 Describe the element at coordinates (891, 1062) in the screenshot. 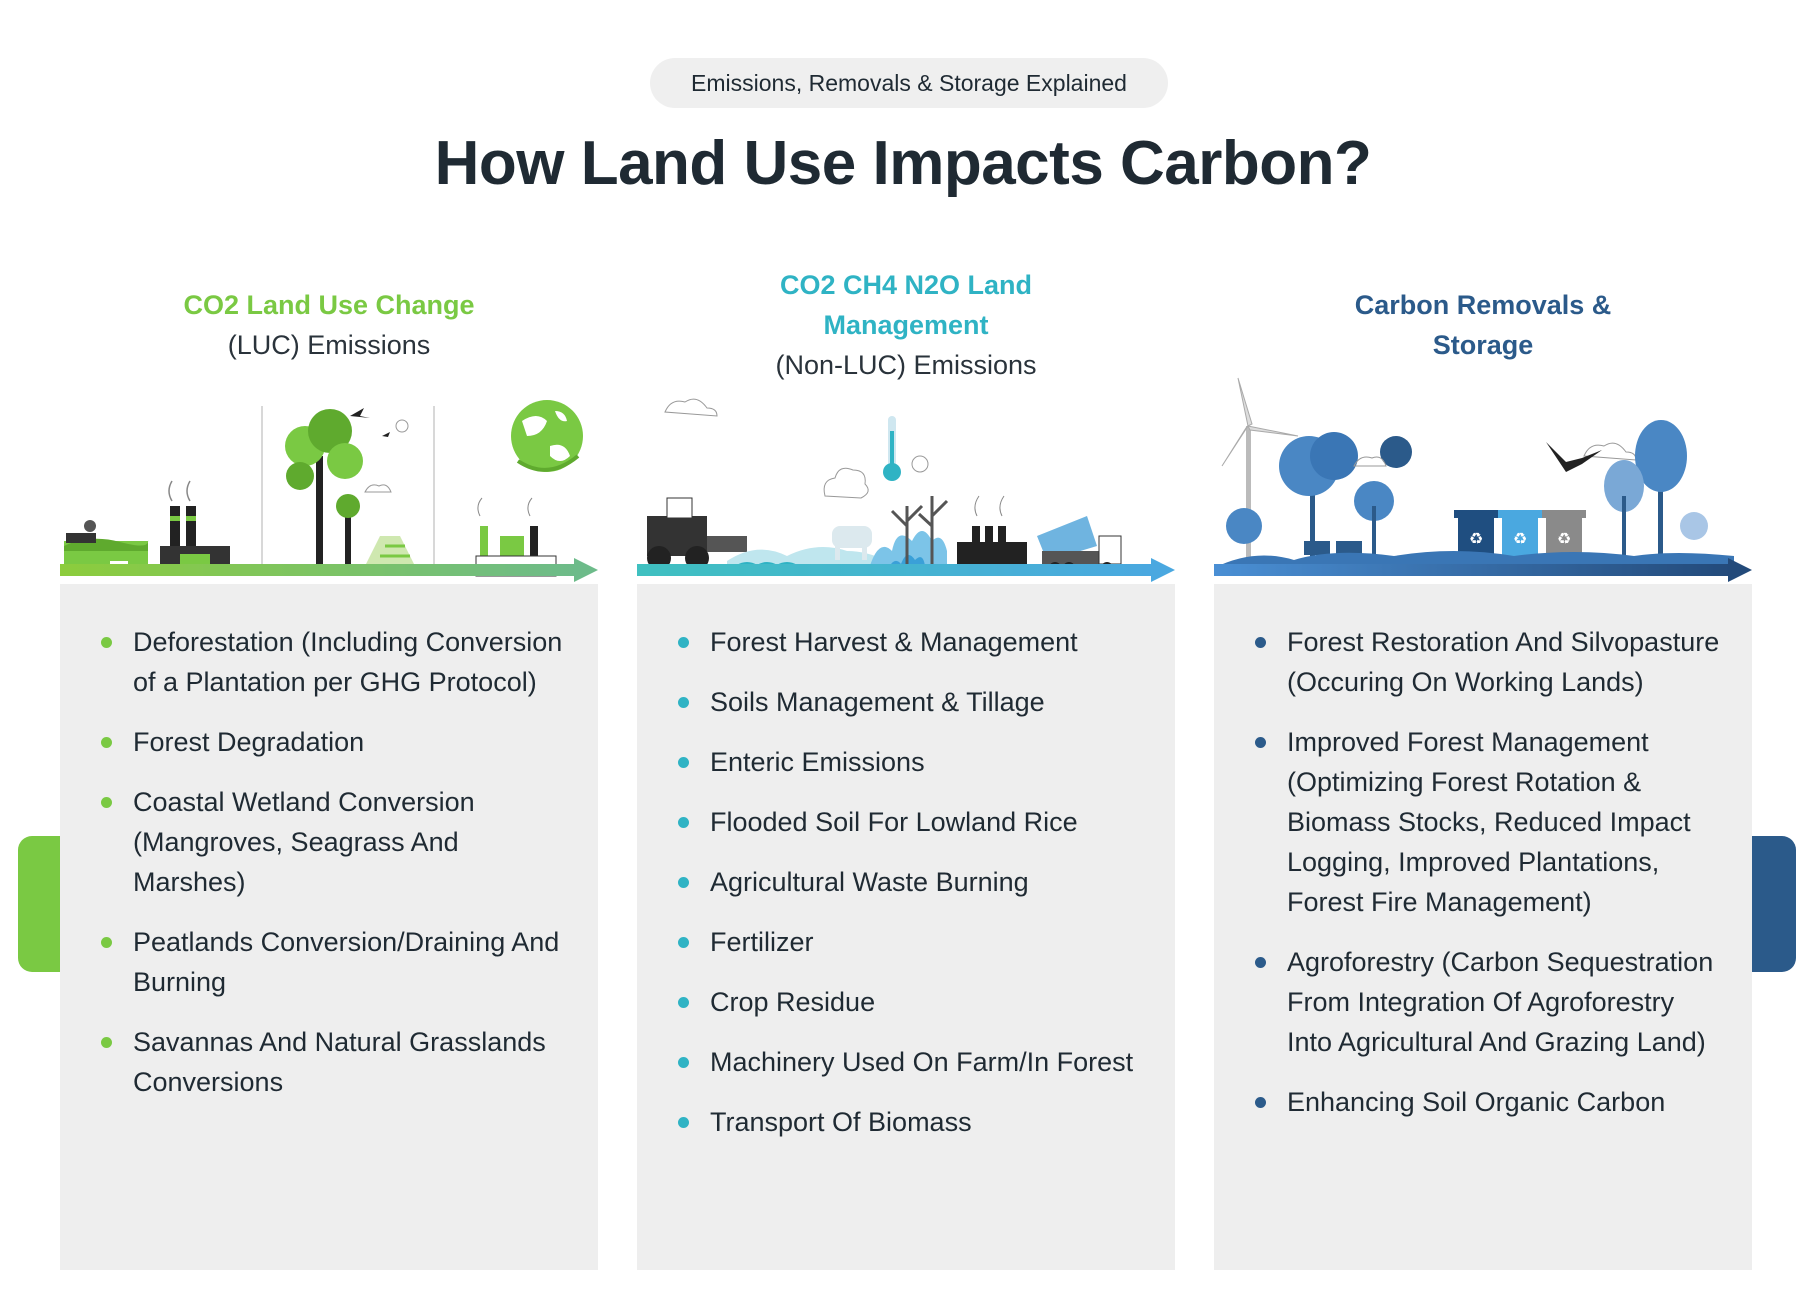

I see `list-item: Machinery Used On Farm/In Forest` at that location.